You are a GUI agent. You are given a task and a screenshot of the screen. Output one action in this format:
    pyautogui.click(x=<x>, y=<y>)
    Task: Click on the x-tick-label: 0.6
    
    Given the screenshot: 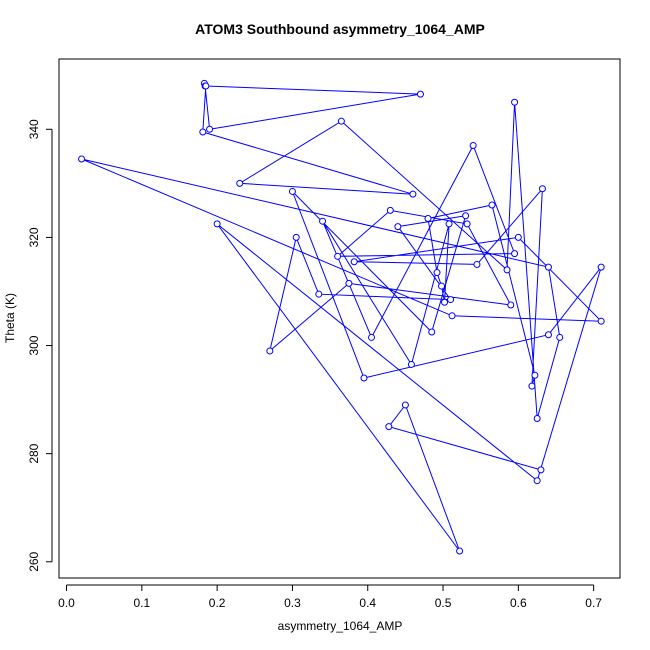 What is the action you would take?
    pyautogui.click(x=518, y=603)
    